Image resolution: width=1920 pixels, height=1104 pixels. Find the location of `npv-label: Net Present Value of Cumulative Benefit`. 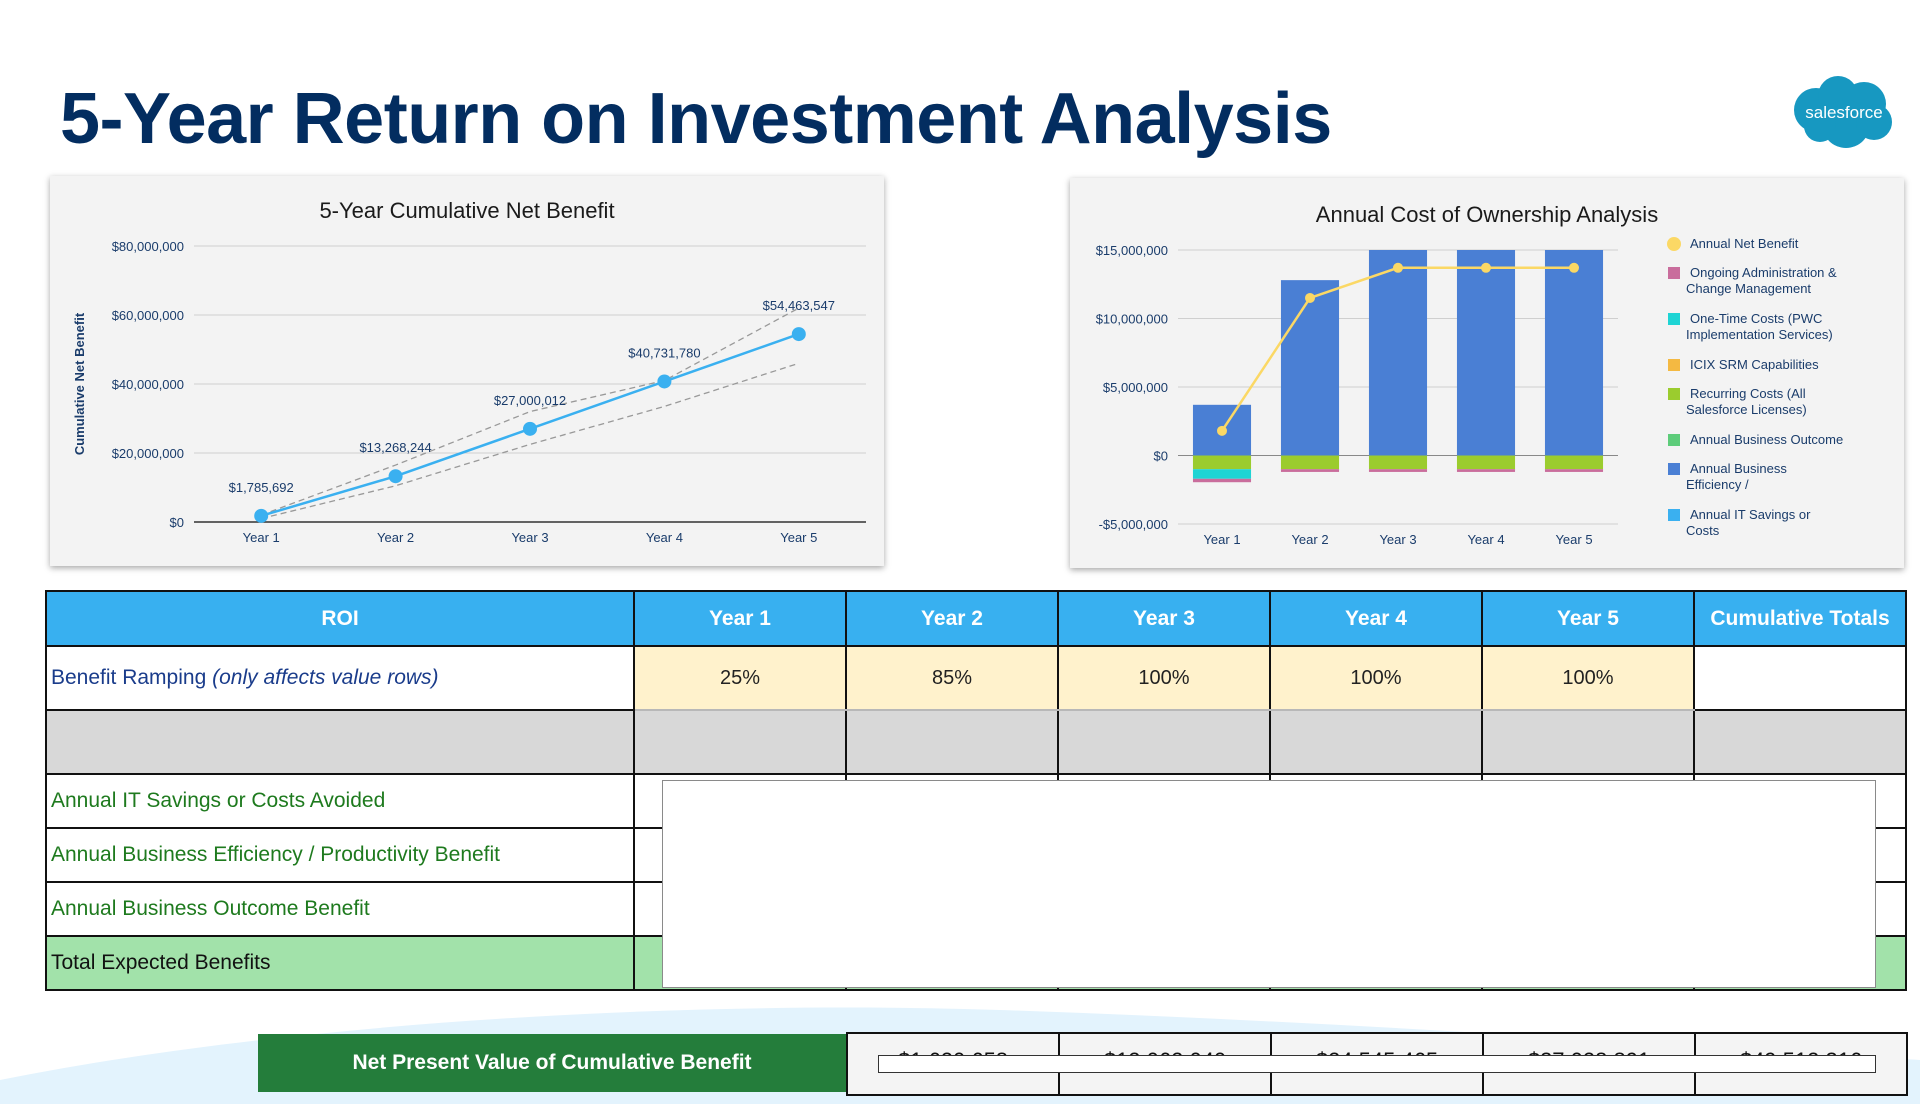

npv-label: Net Present Value of Cumulative Benefit is located at coordinates (552, 1063).